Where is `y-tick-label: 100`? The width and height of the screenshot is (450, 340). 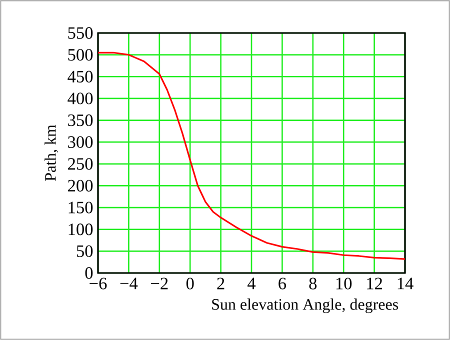 y-tick-label: 100 is located at coordinates (80, 230).